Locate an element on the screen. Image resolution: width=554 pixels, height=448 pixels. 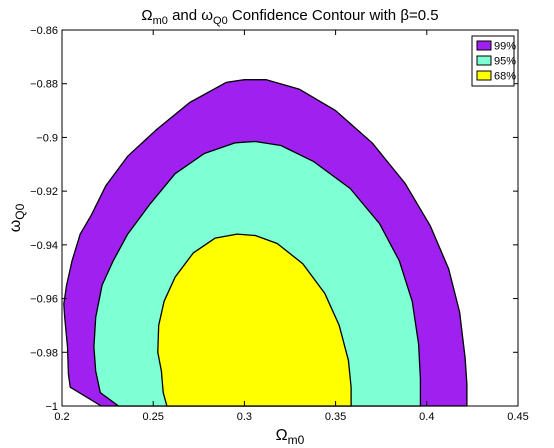
title-sub-m0: m0 is located at coordinates (160, 21).